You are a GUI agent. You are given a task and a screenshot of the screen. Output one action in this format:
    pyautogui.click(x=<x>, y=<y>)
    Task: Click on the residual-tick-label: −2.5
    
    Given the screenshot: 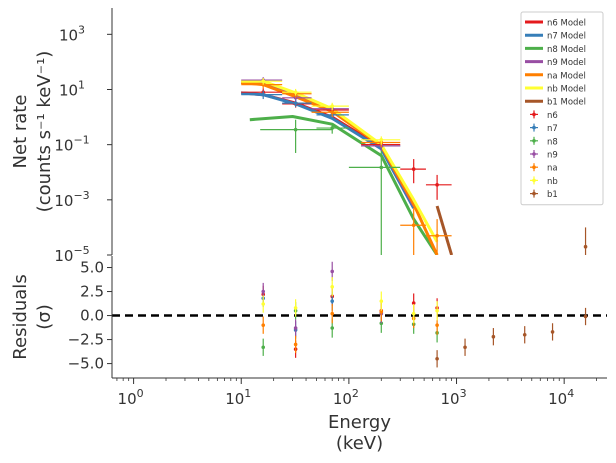 What is the action you would take?
    pyautogui.click(x=86, y=340)
    